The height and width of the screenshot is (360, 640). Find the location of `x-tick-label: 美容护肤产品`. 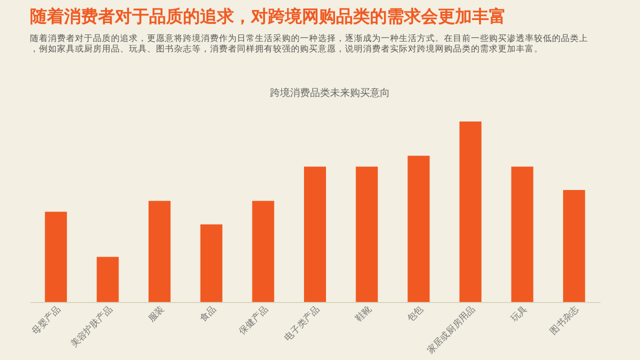

x-tick-label: 美容护肤产品 is located at coordinates (91, 327).